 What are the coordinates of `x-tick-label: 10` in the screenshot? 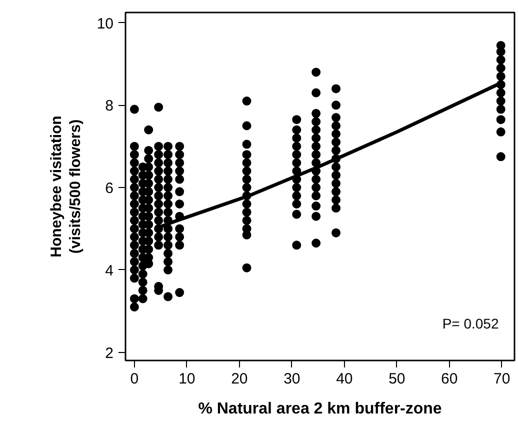 It's located at (187, 379).